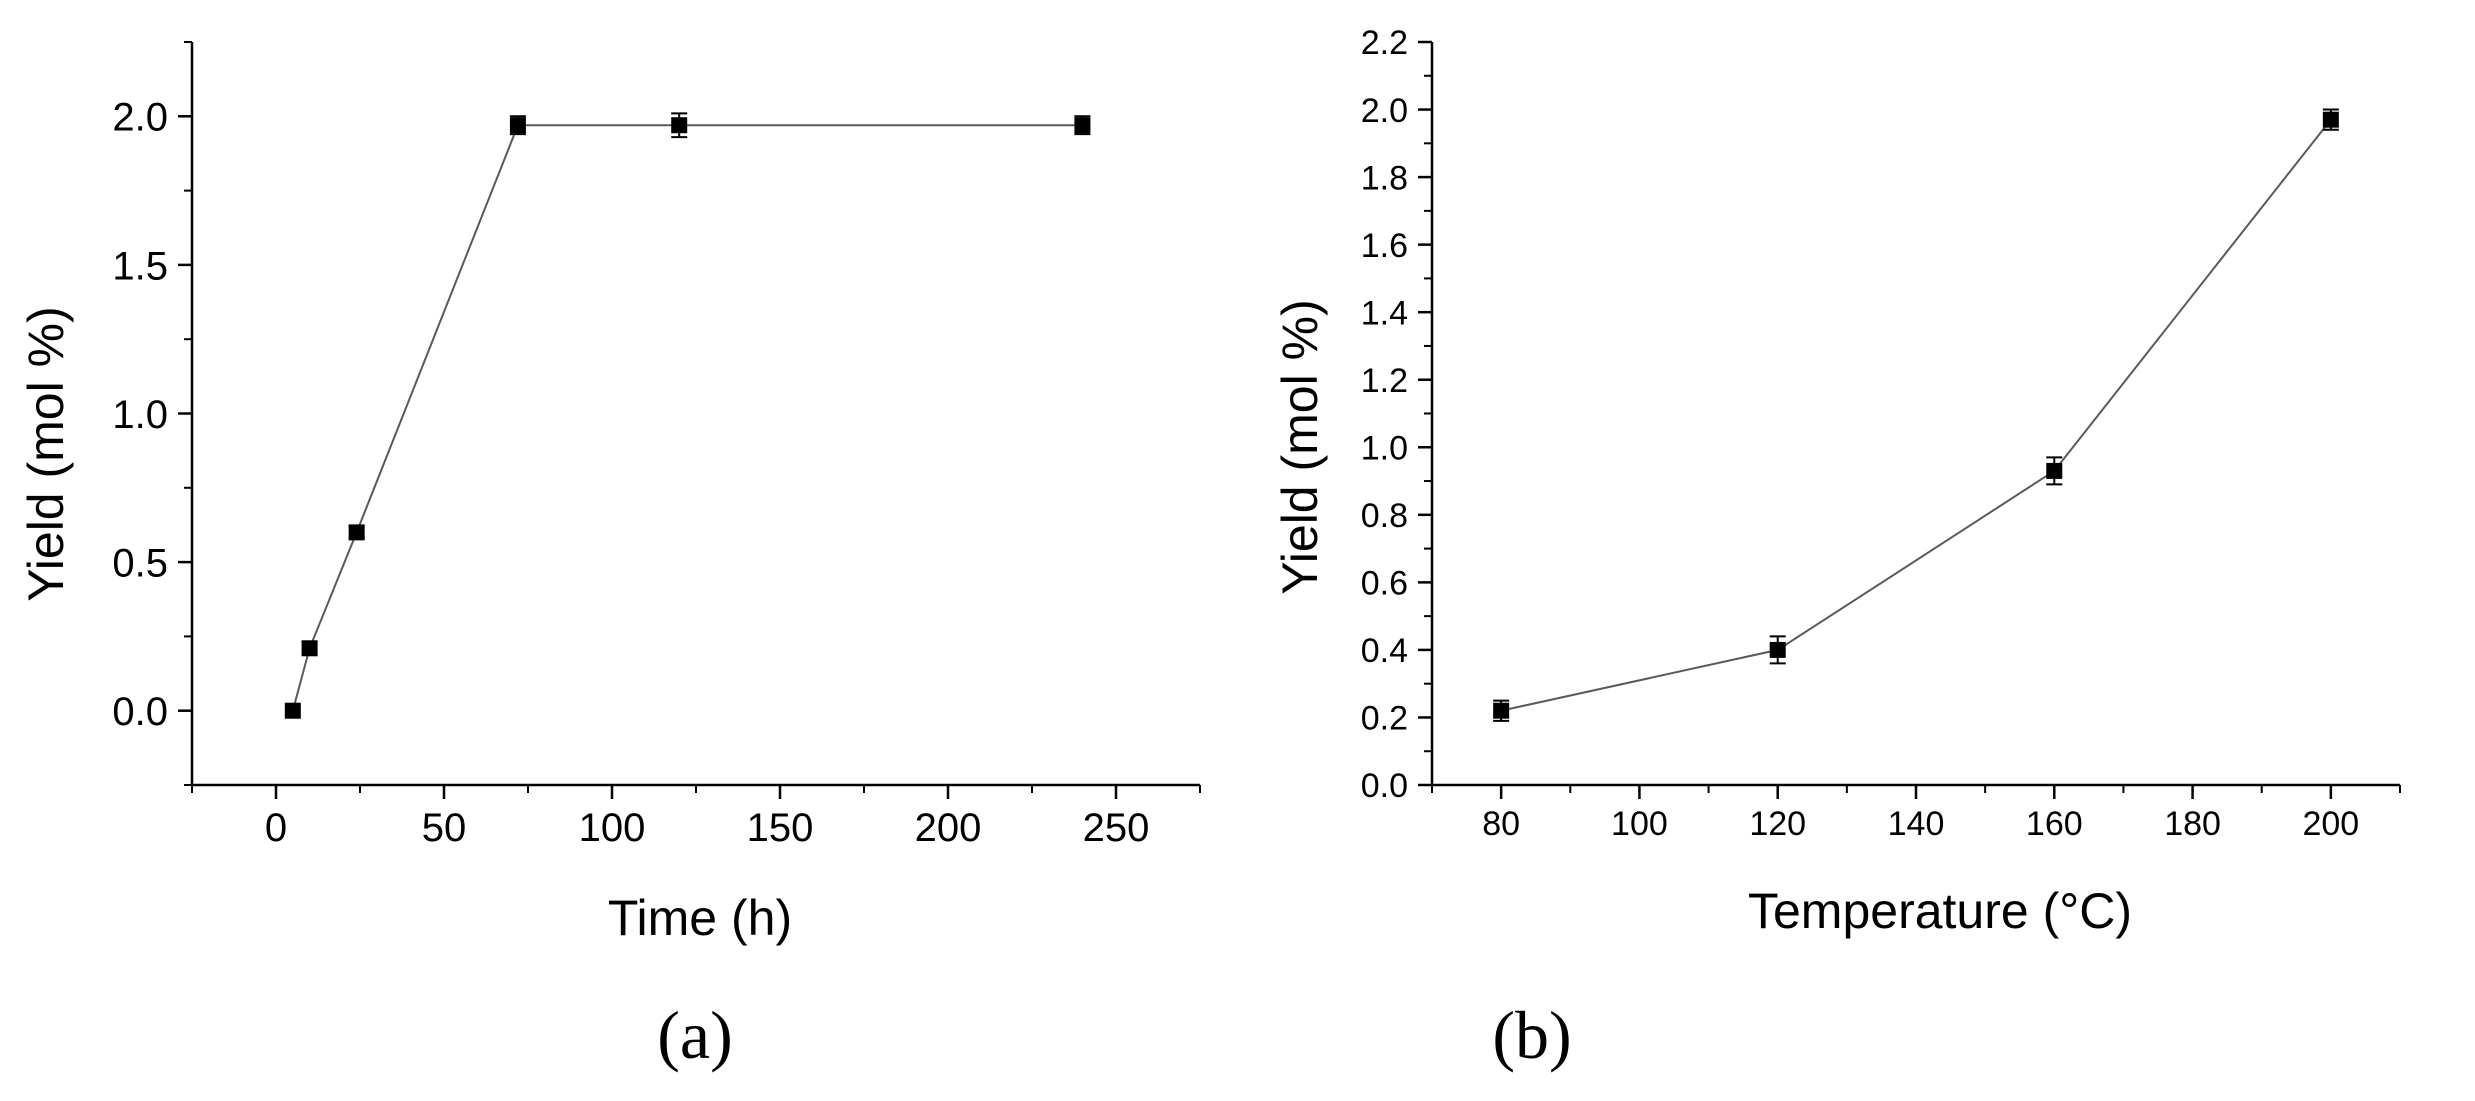 This screenshot has width=2475, height=1101. Describe the element at coordinates (1384, 516) in the screenshot. I see `y-tick-label: 0.8` at that location.